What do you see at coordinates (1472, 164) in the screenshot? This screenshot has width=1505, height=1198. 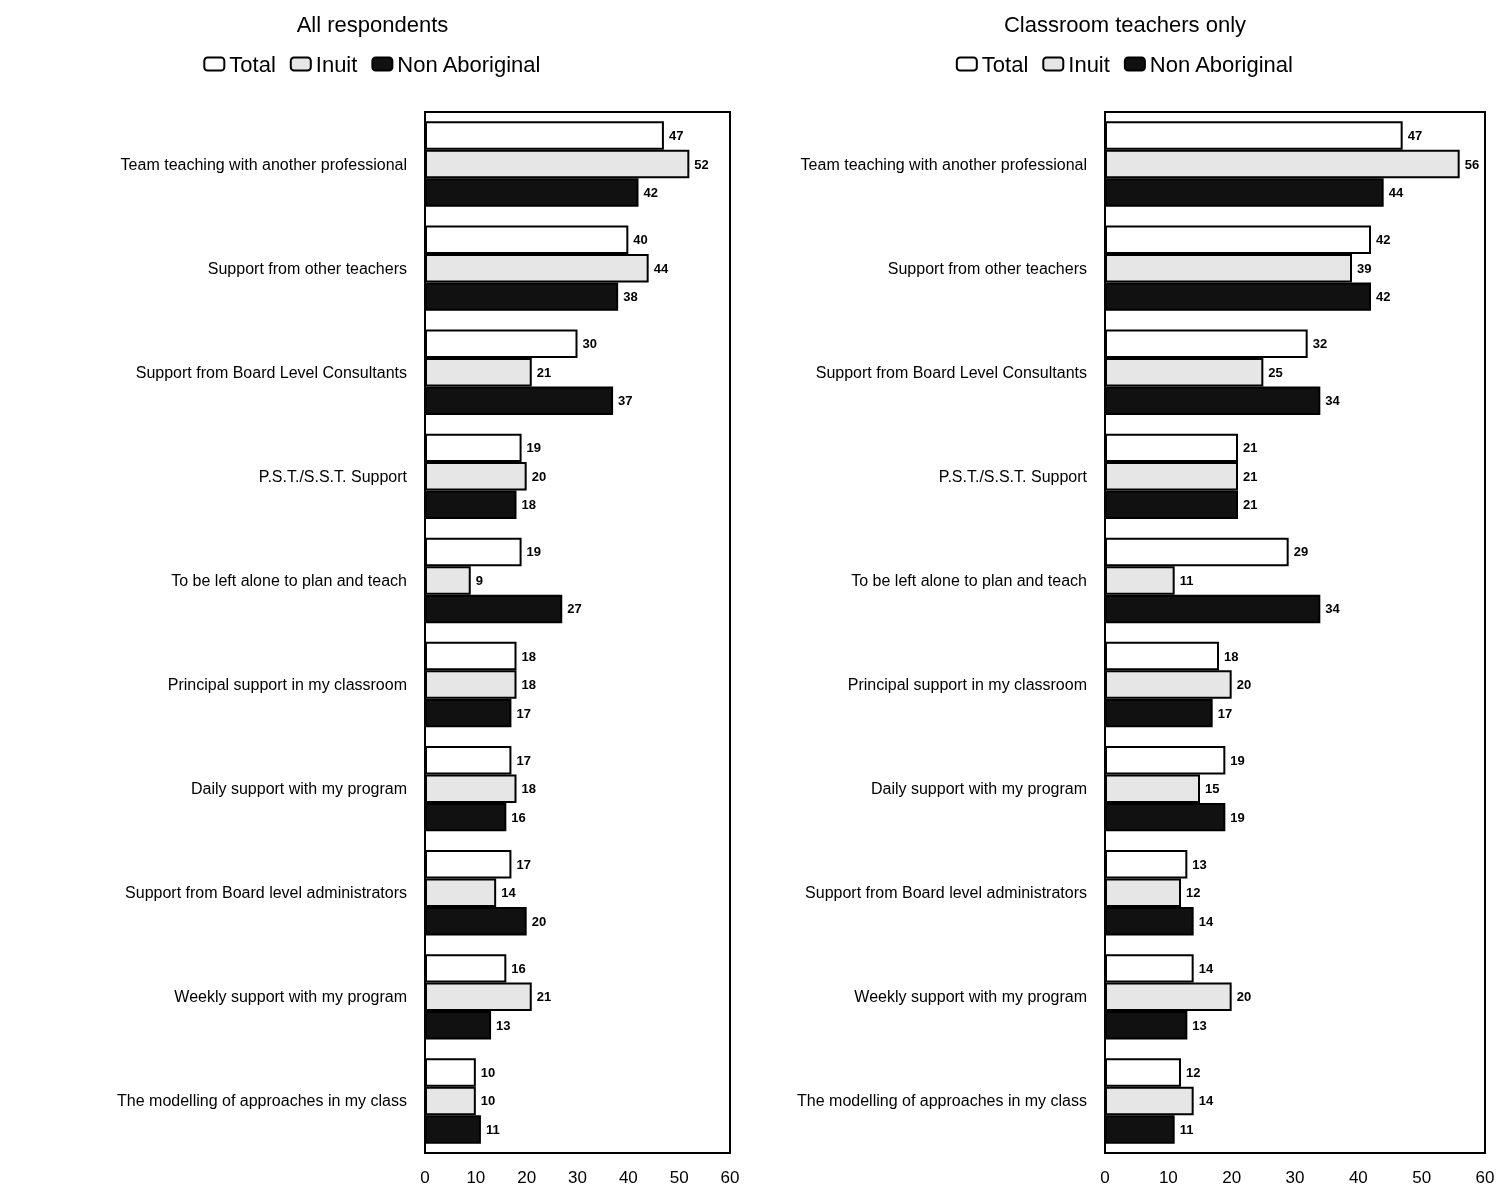 I see `data-label: 56` at bounding box center [1472, 164].